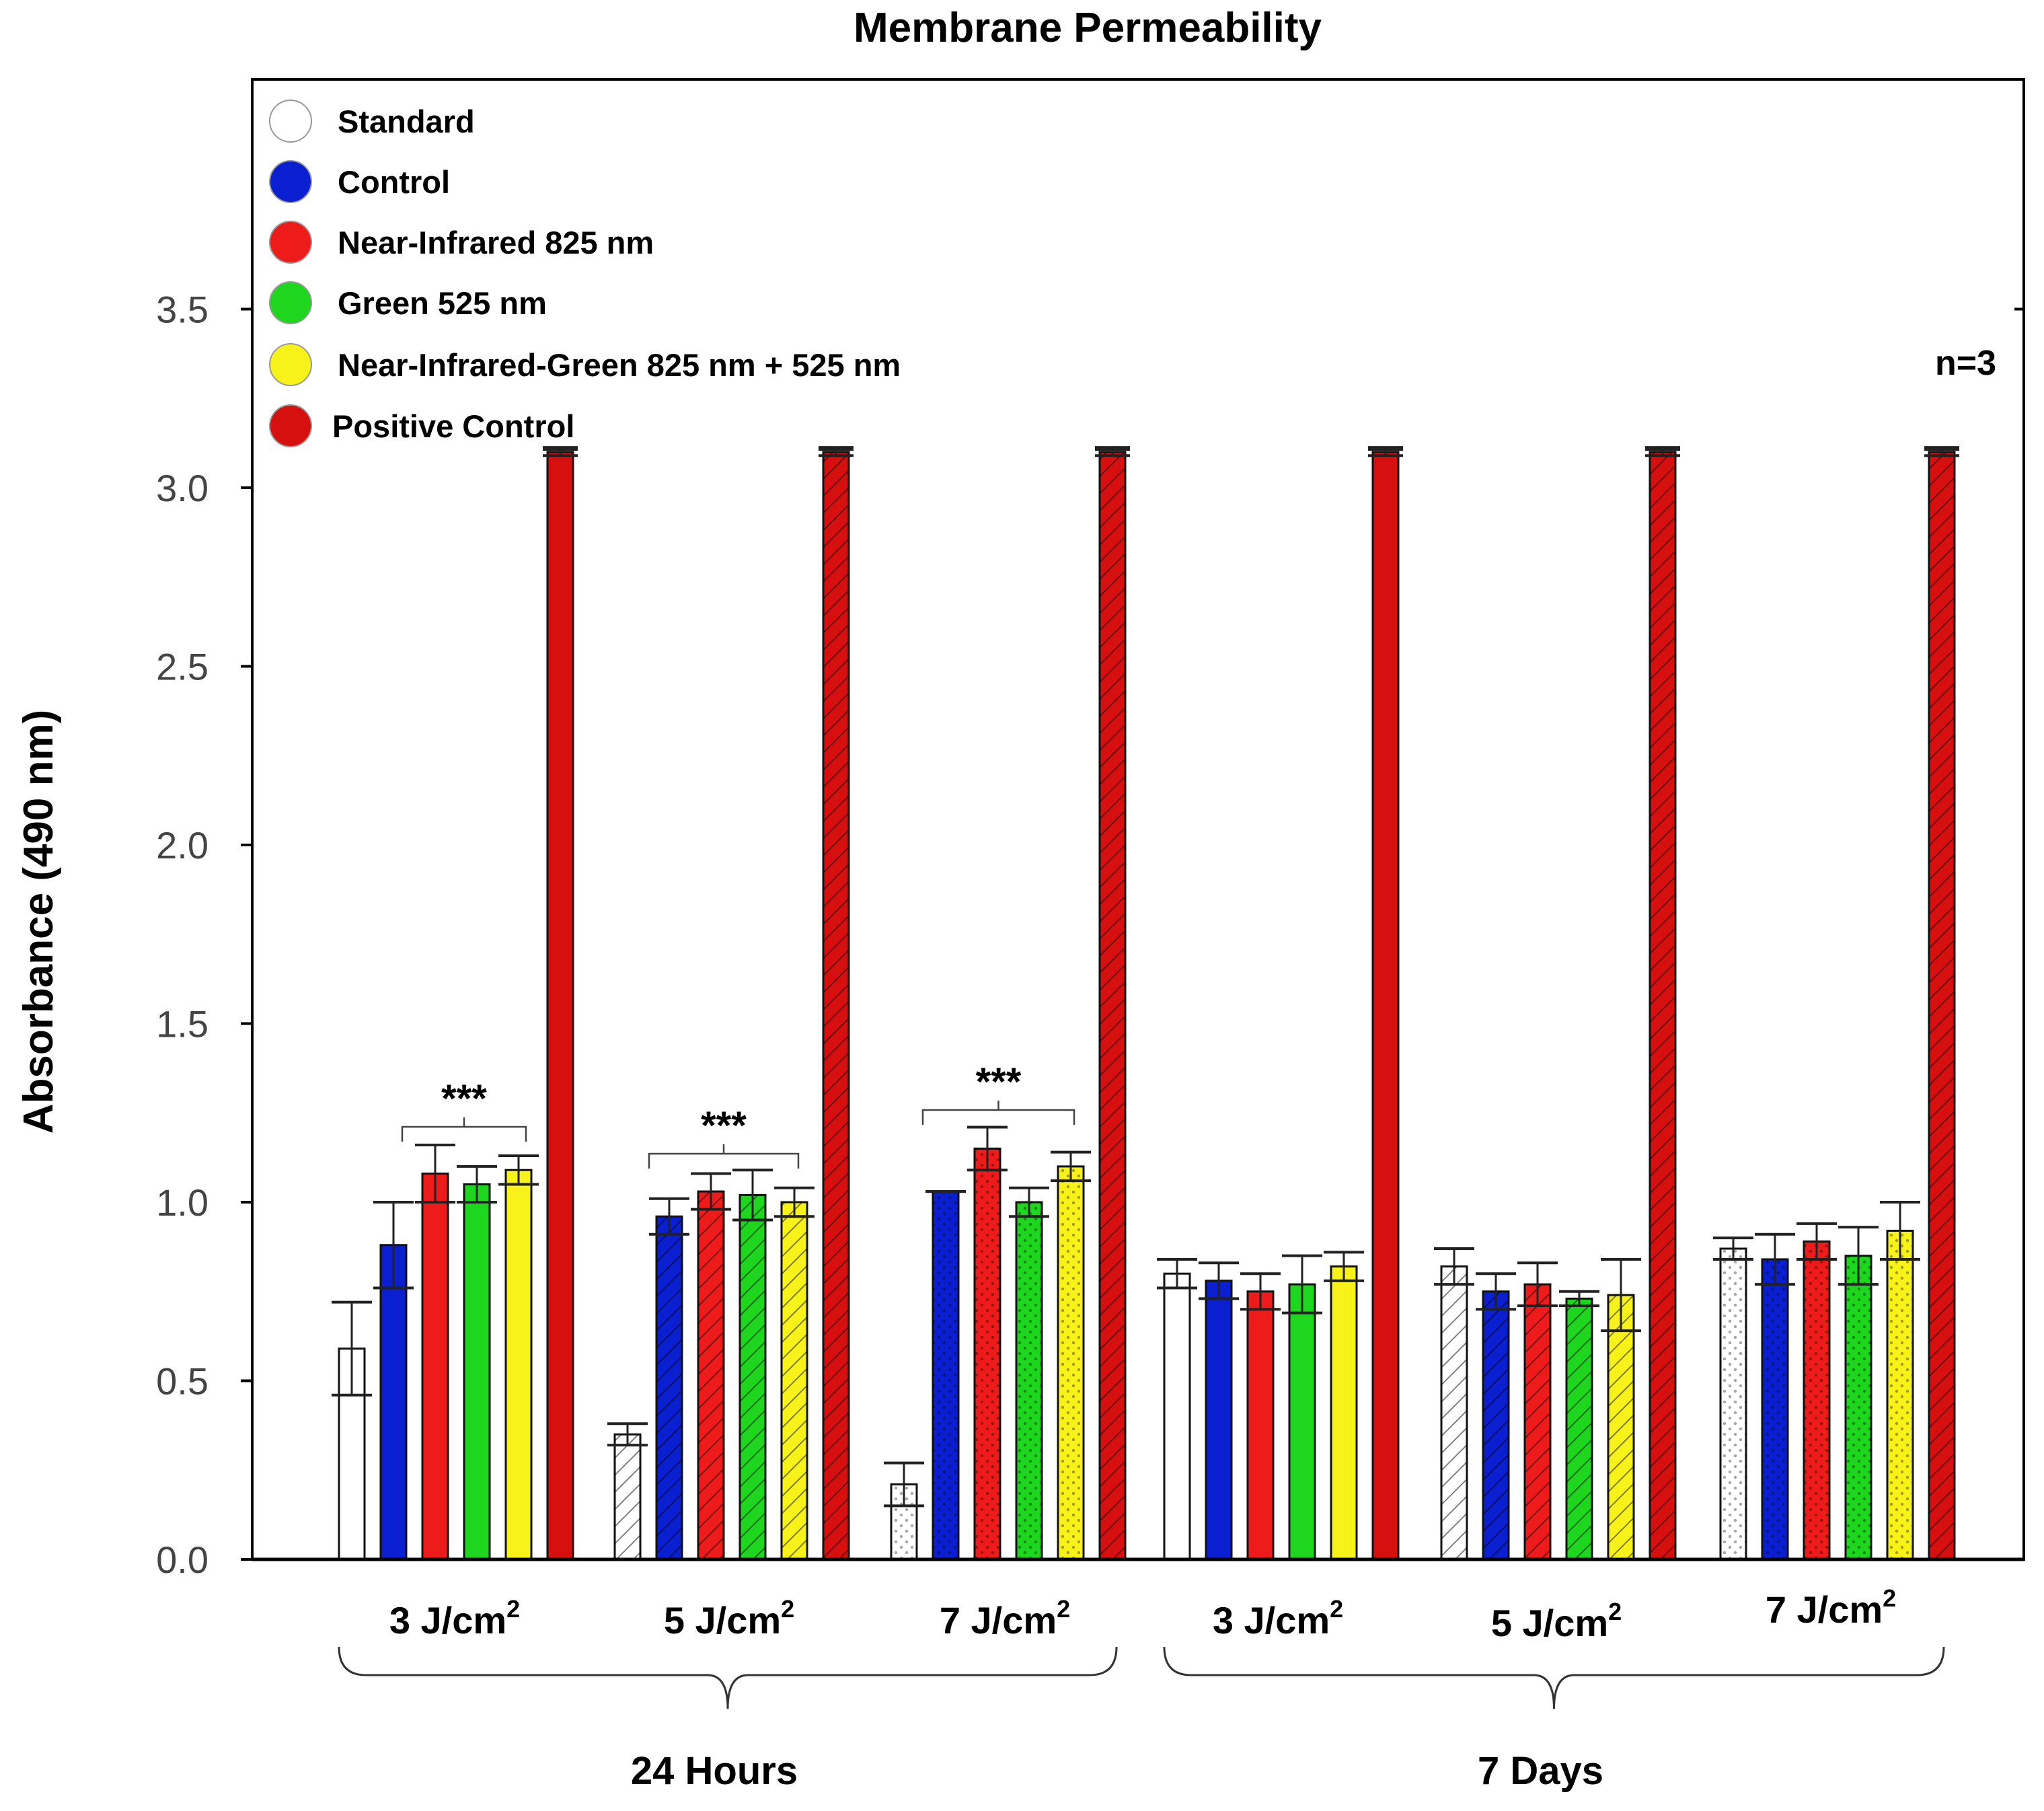  What do you see at coordinates (1088, 28) in the screenshot?
I see `chart-title: Membrane Permeability` at bounding box center [1088, 28].